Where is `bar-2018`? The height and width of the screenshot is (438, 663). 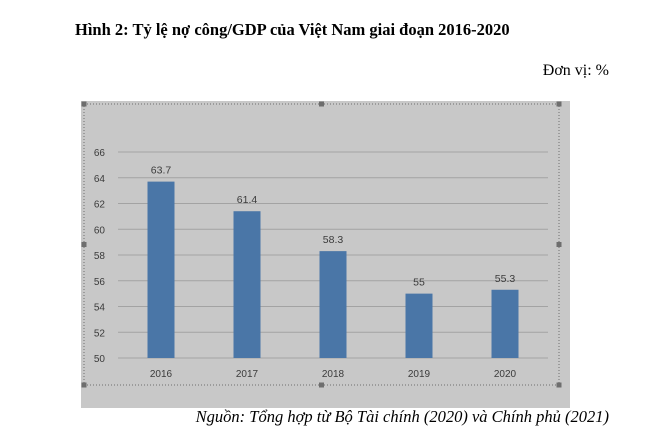 bar-2018 is located at coordinates (333, 304).